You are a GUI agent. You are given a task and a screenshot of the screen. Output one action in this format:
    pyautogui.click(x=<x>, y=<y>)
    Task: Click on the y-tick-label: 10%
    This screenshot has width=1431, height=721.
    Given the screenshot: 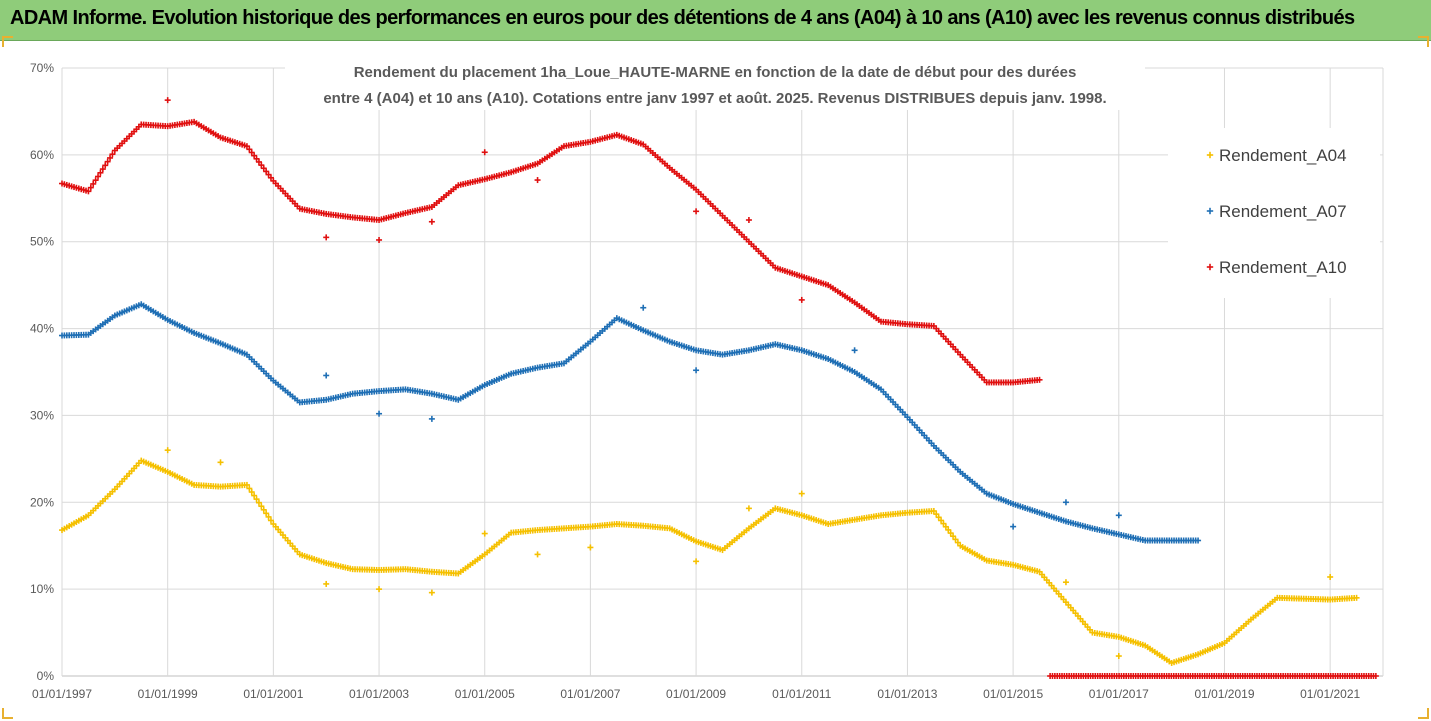 What is the action you would take?
    pyautogui.click(x=42, y=589)
    